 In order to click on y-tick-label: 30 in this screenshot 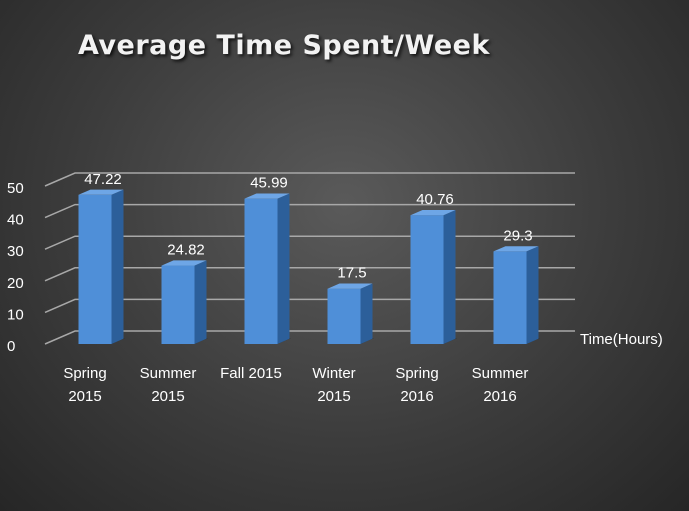, I will do `click(15, 251)`.